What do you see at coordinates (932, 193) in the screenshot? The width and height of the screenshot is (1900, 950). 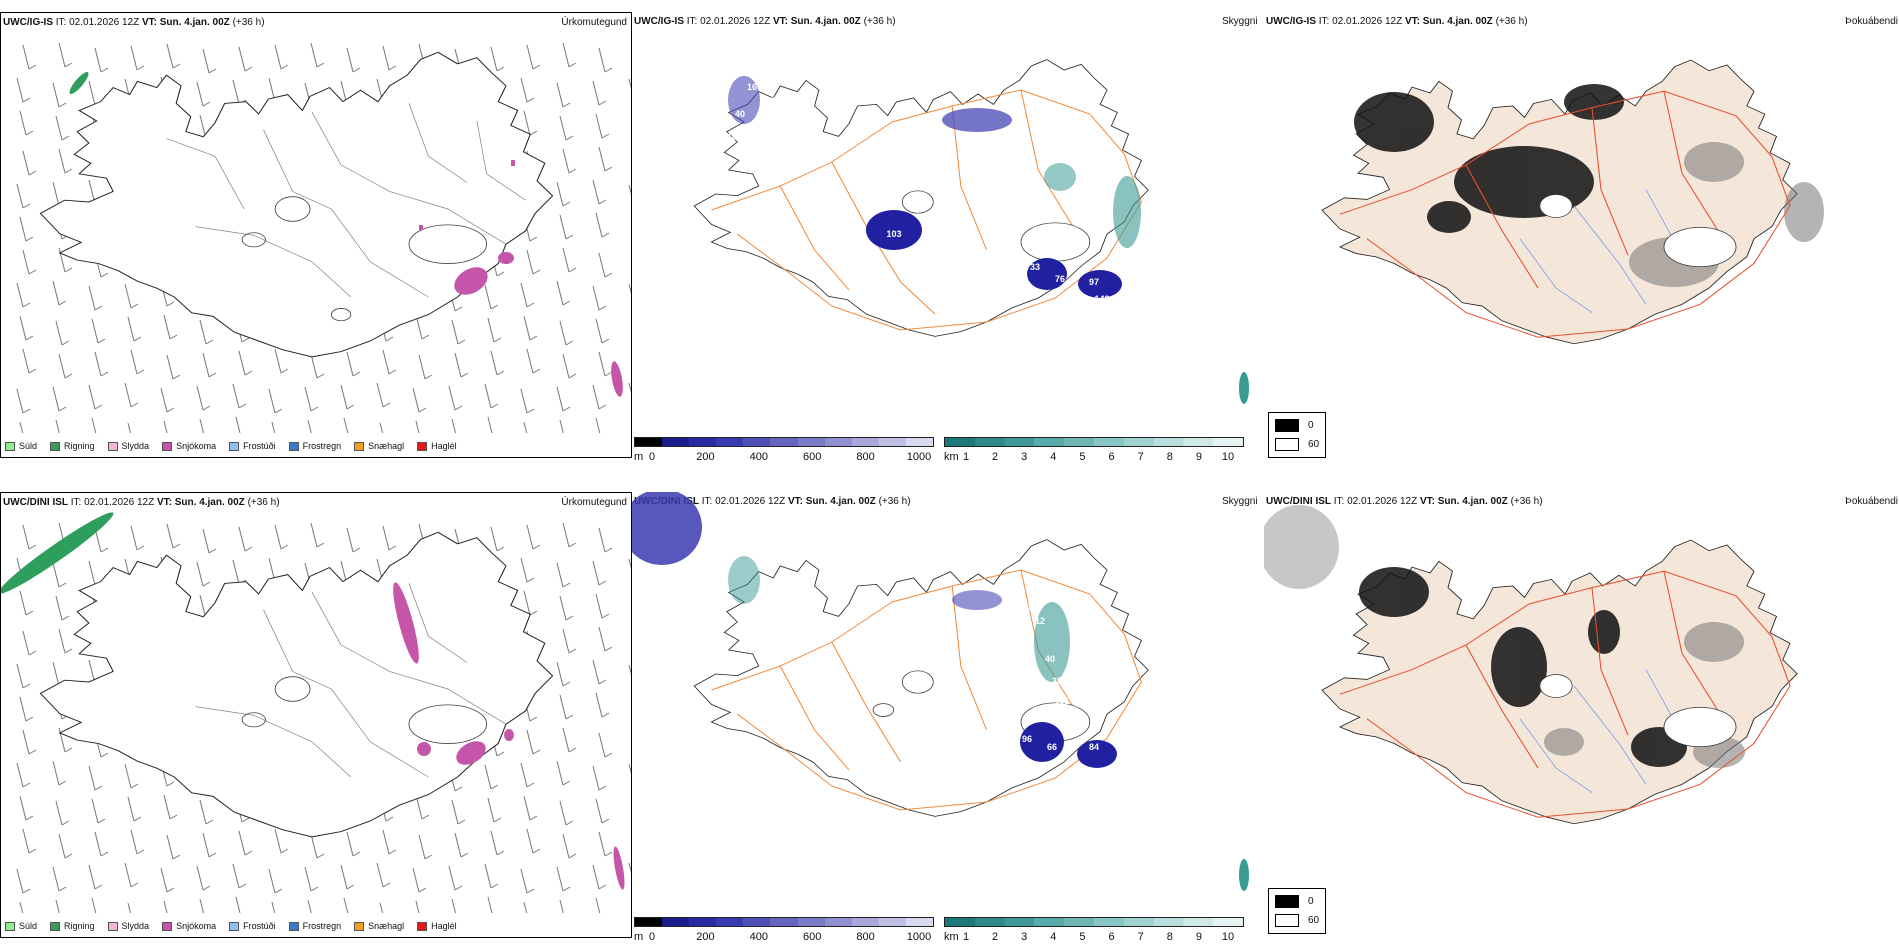 I see `visibility-value-labels: 16 56 40 10 40 103 90 38 23 33 76 97 142 25` at bounding box center [932, 193].